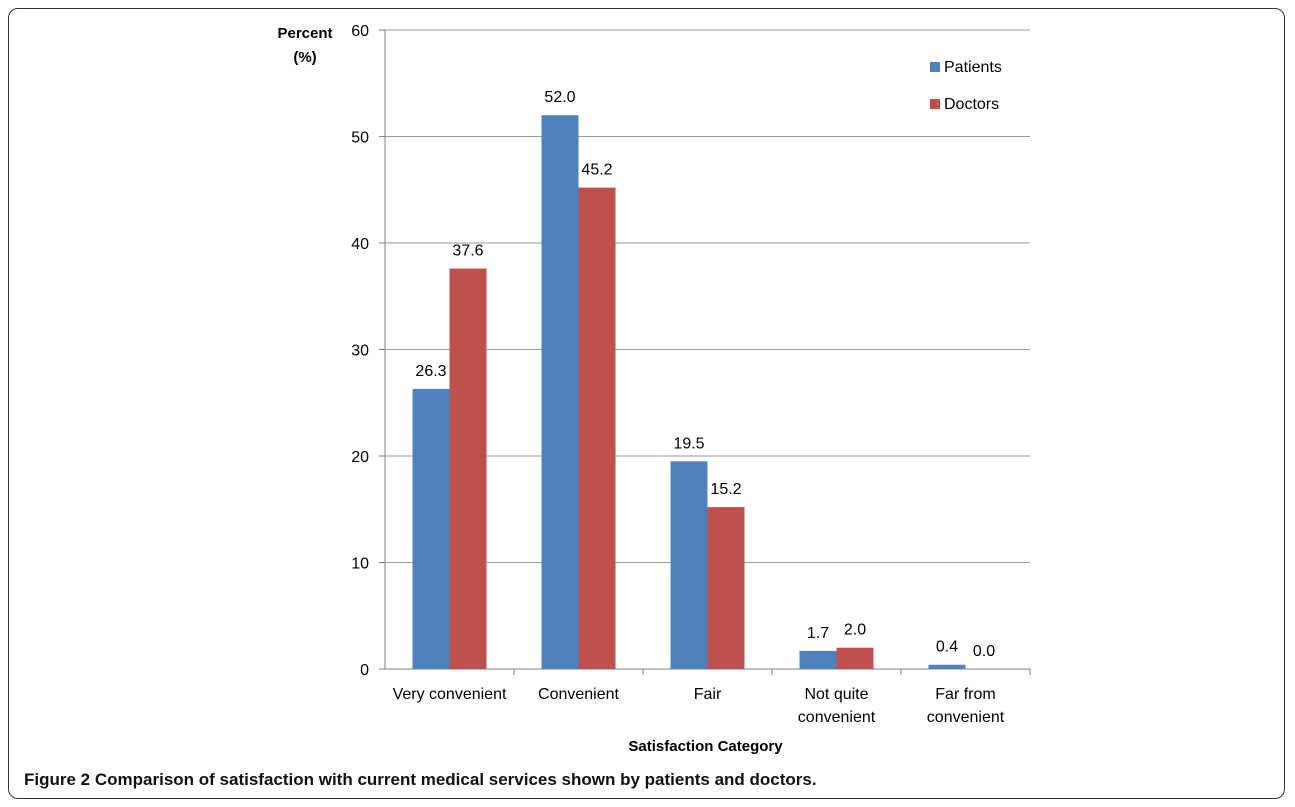  What do you see at coordinates (705, 746) in the screenshot?
I see `x-axis-label: Satisfaction Category` at bounding box center [705, 746].